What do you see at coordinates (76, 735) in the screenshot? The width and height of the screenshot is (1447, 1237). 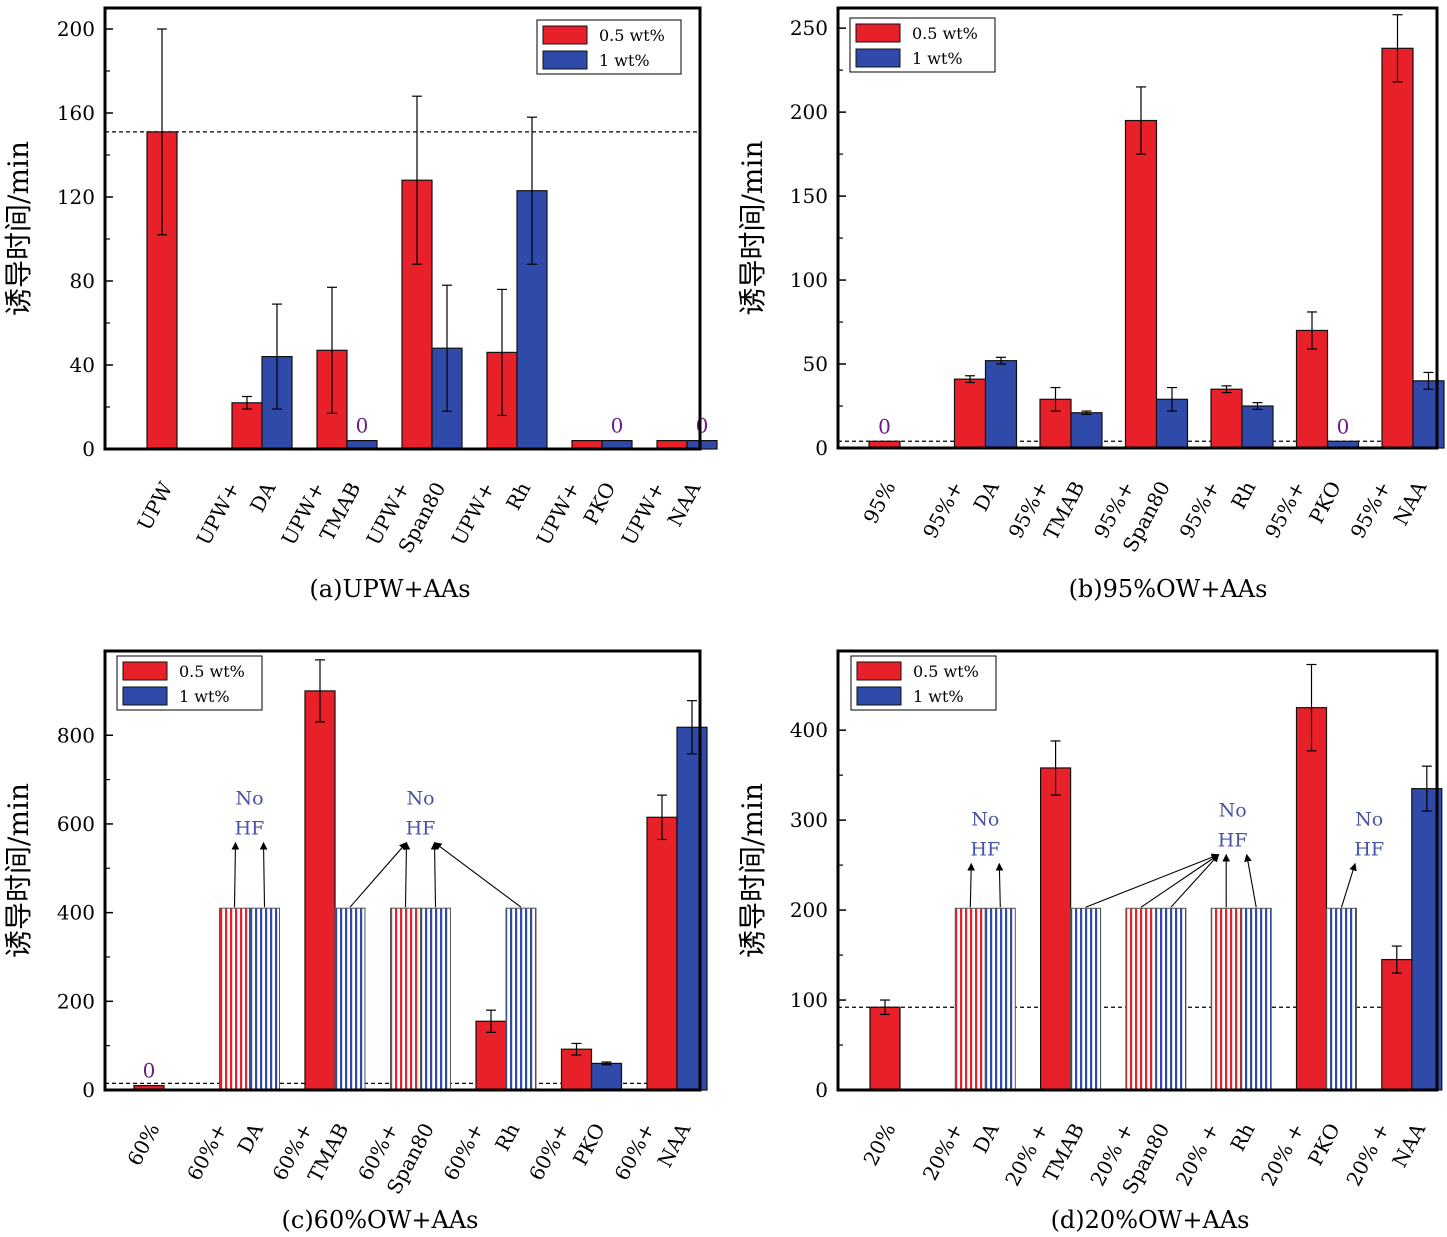 I see `y-tick-label: 800` at bounding box center [76, 735].